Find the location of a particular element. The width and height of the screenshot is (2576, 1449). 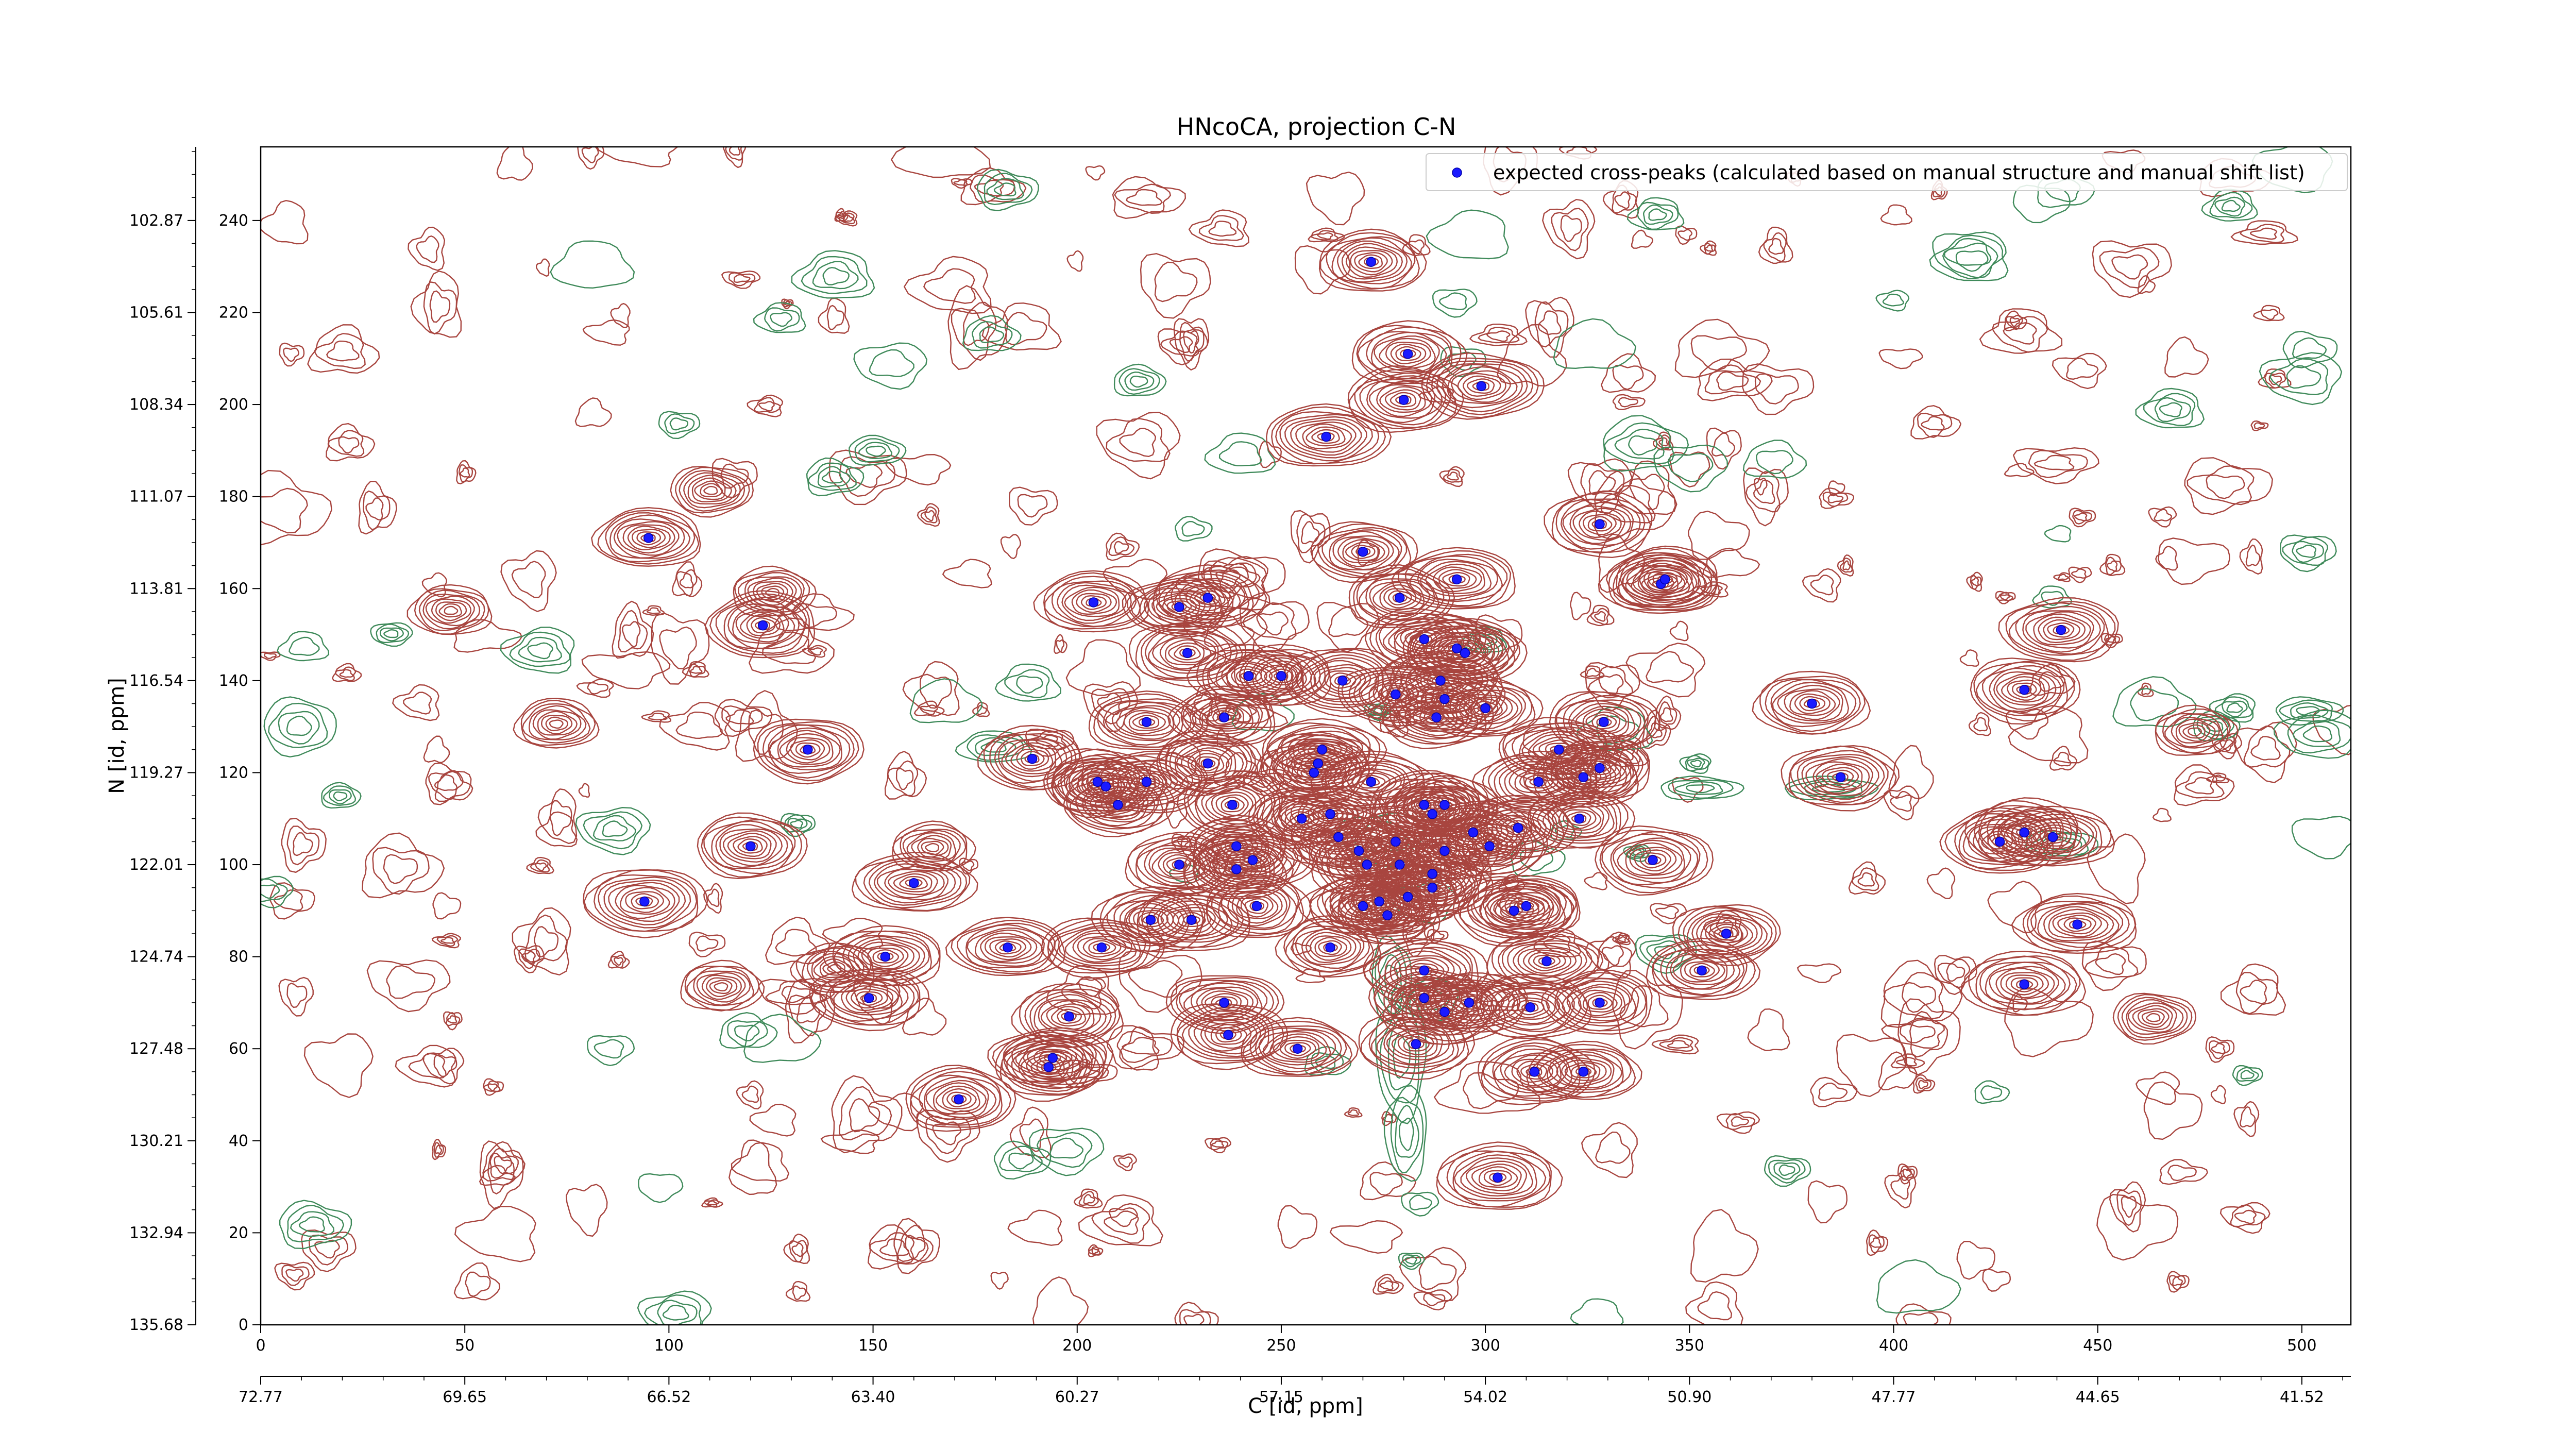

peak-contour is located at coordinates (1359, 904).